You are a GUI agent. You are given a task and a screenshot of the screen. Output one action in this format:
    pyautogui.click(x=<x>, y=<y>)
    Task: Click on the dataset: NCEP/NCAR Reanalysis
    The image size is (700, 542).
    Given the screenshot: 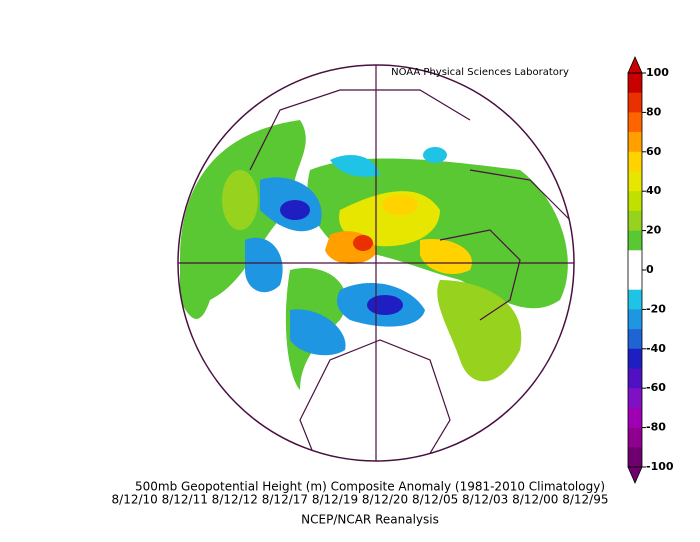 What is the action you would take?
    pyautogui.click(x=370, y=520)
    